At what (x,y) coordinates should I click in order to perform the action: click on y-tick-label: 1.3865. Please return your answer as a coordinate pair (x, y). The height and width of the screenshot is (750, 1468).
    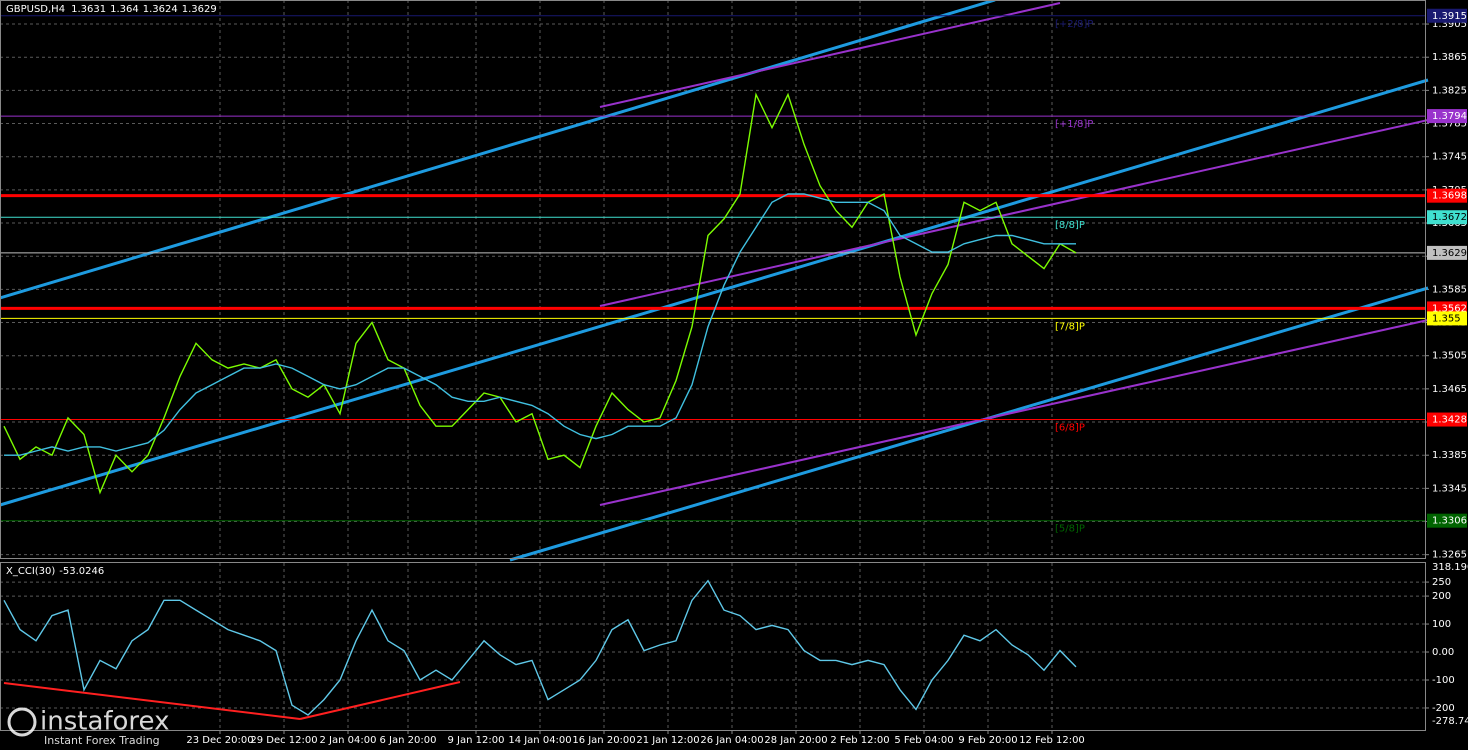
    Looking at the image, I should click on (1449, 57).